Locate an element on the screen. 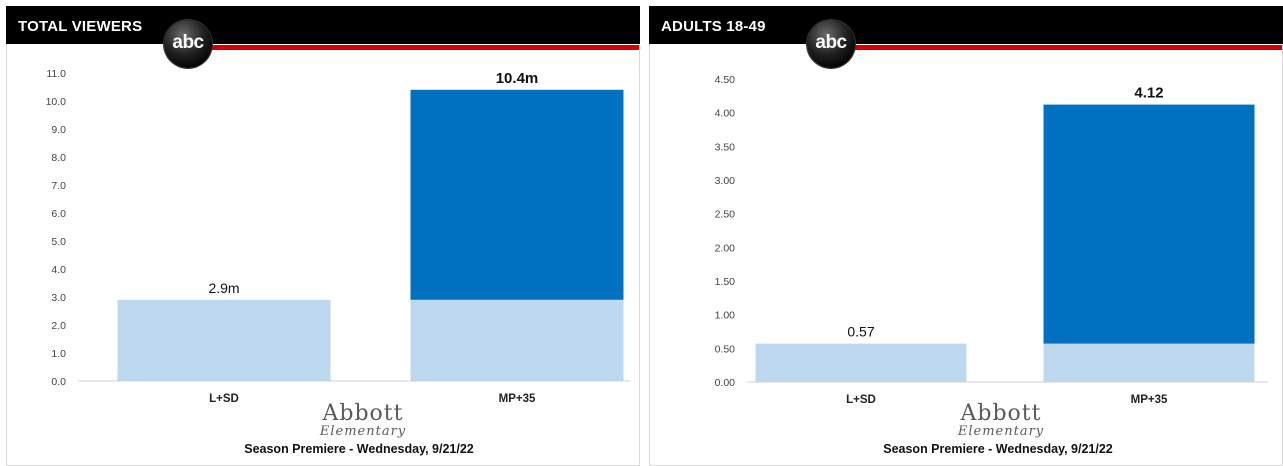  y-tick-label: 9.0 is located at coordinates (58, 130).